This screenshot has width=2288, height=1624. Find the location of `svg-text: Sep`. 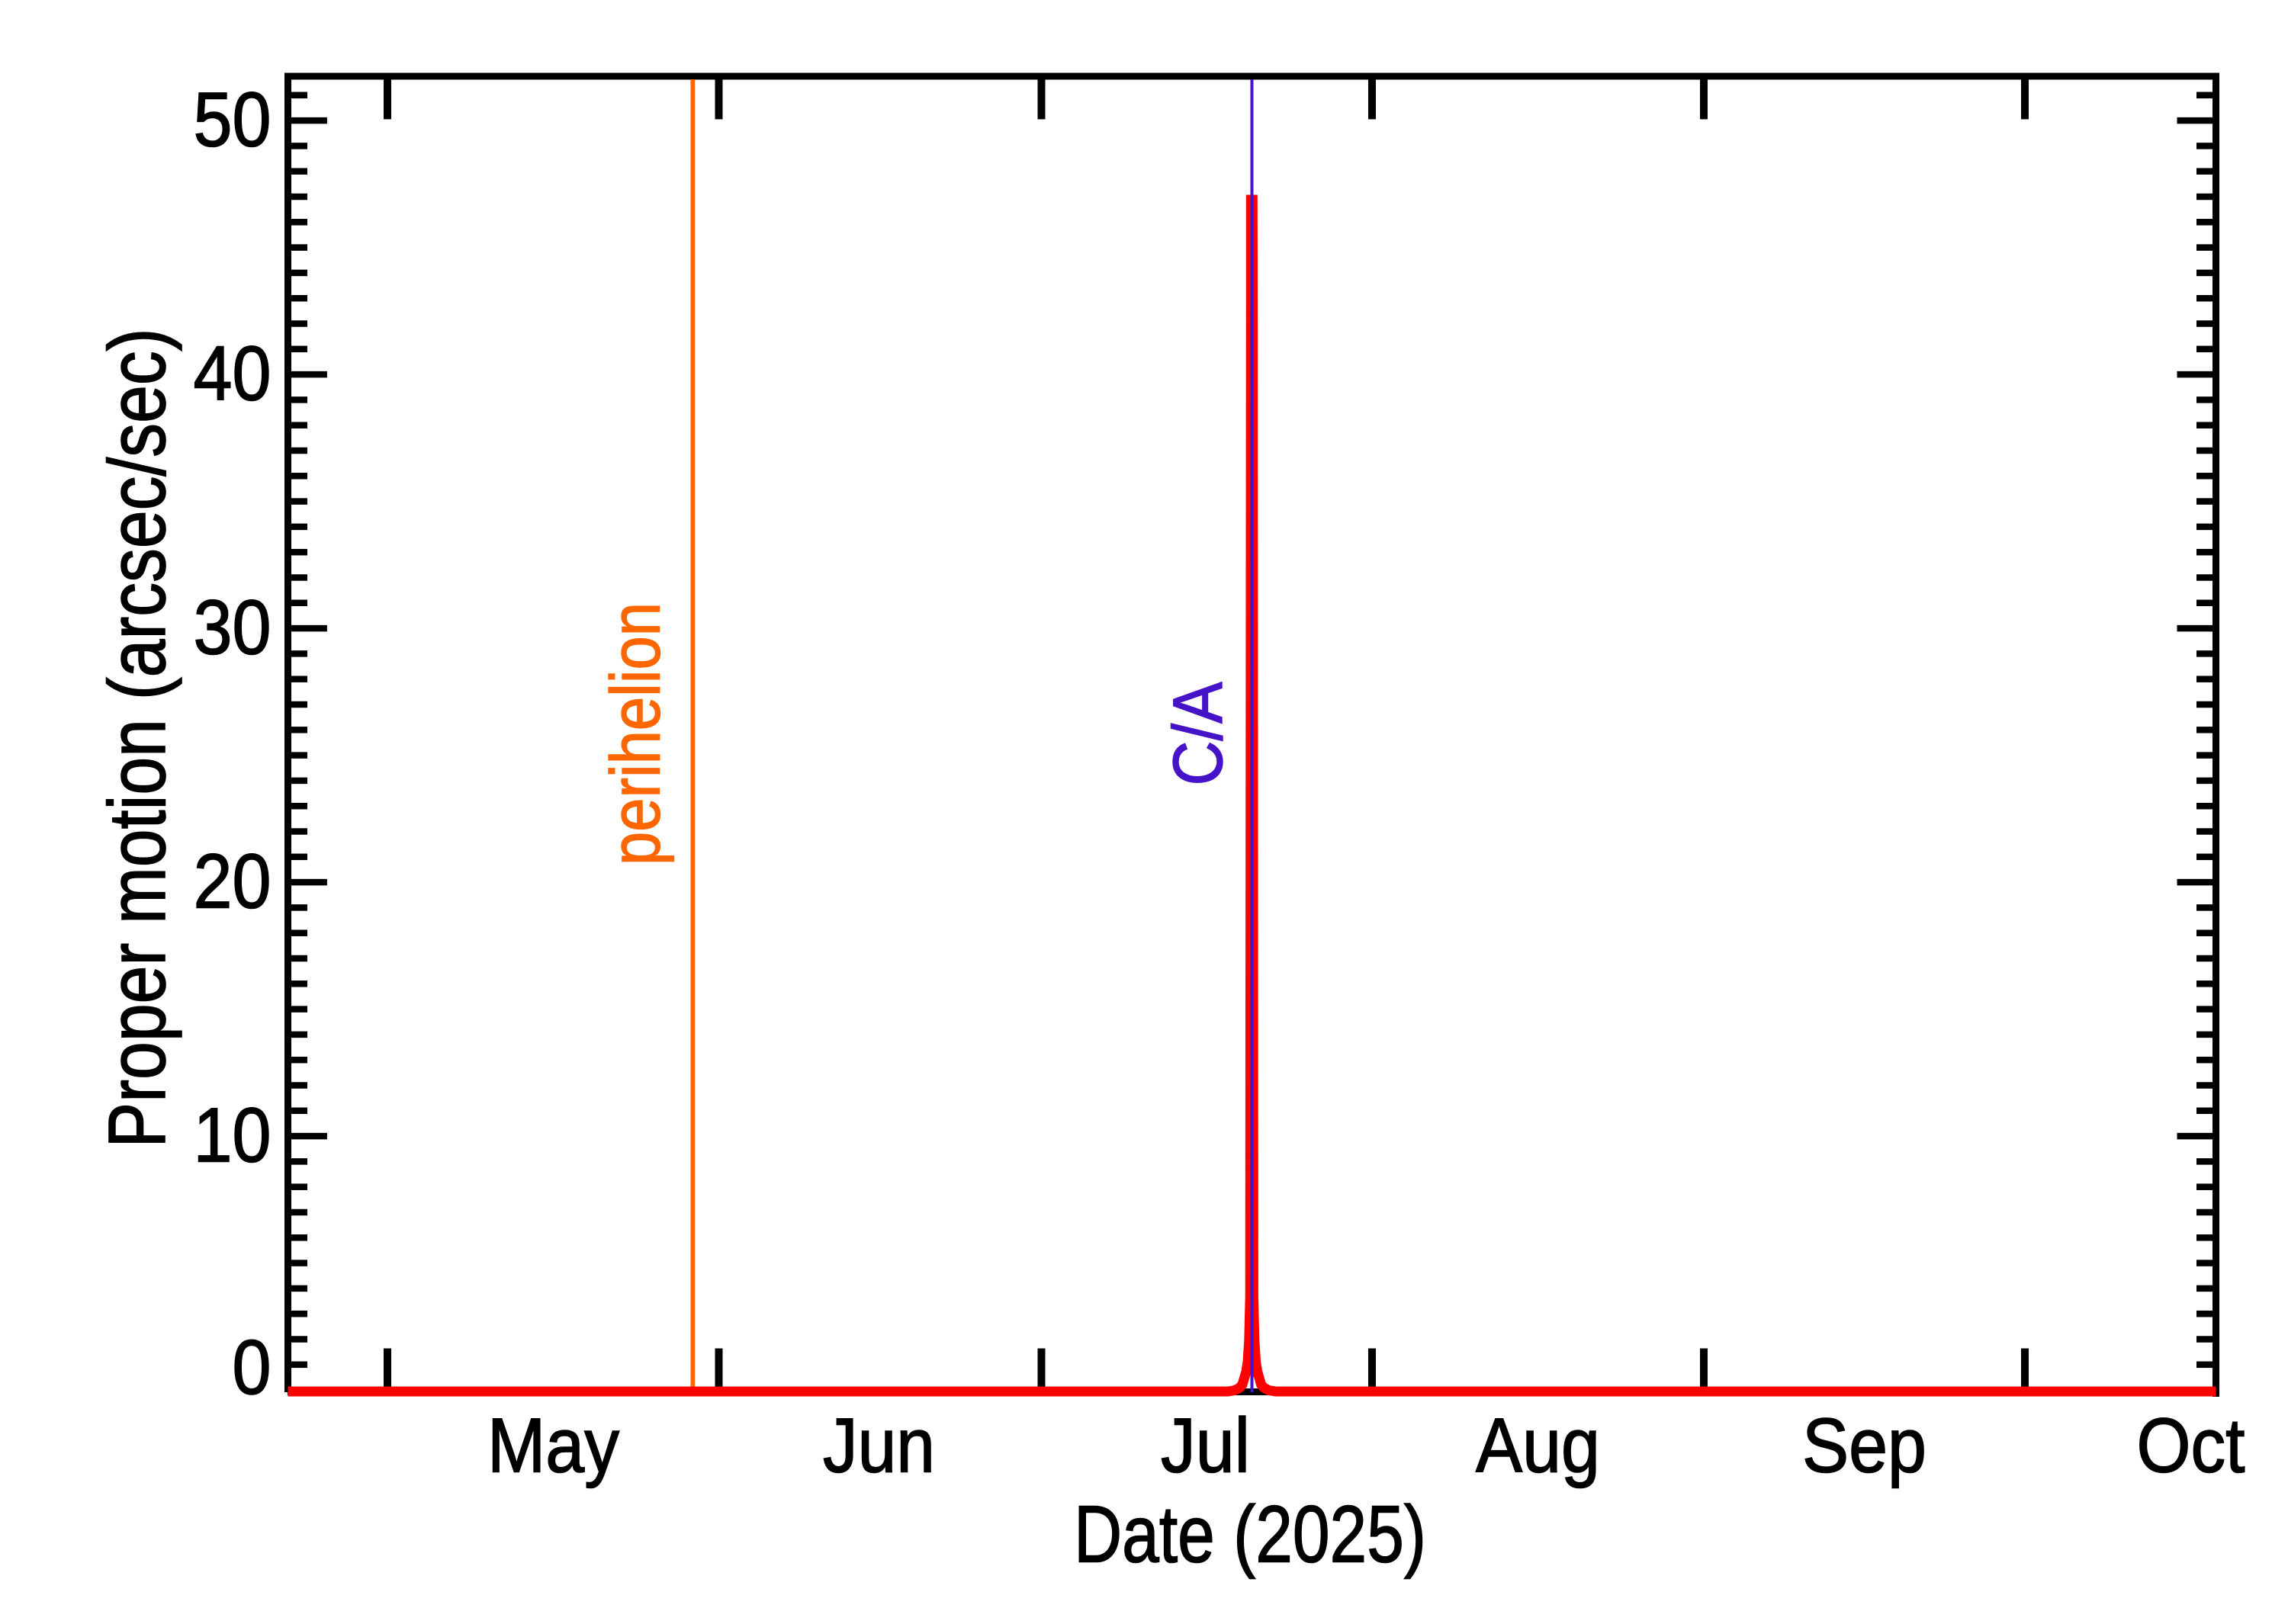

svg-text: Sep is located at coordinates (1864, 1446).